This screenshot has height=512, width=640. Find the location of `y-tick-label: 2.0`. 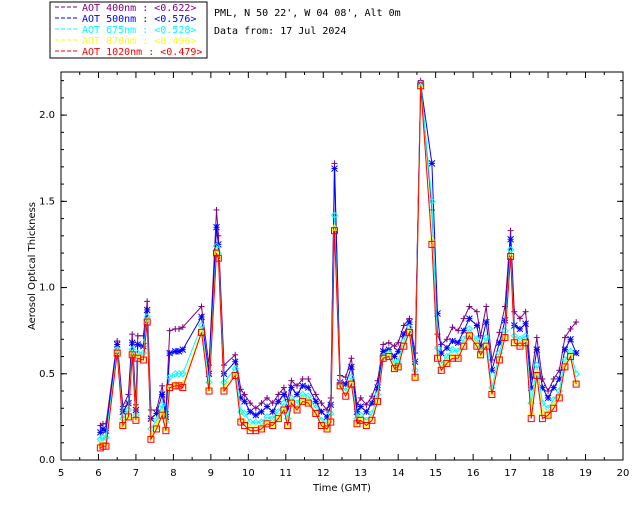

y-tick-label: 2.0 is located at coordinates (47, 115).